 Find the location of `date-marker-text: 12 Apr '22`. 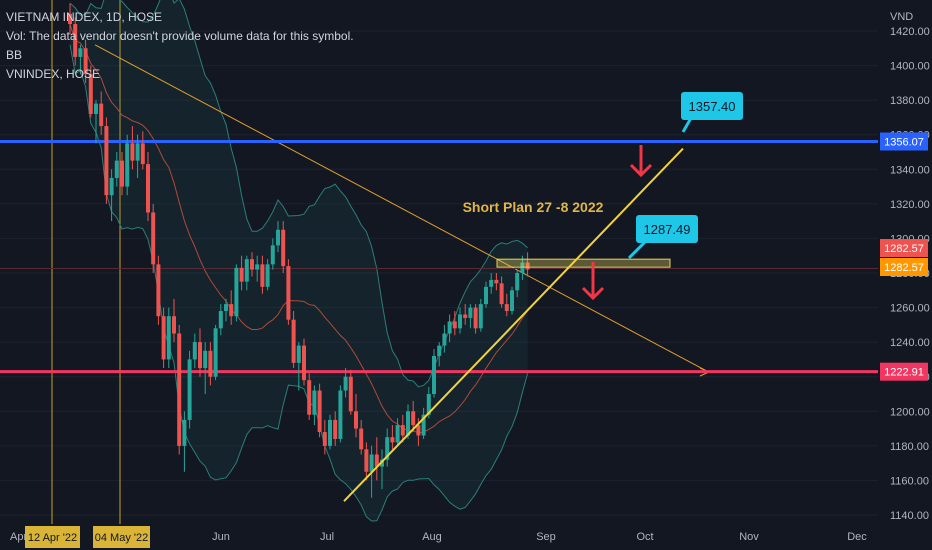

date-marker-text: 12 Apr '22 is located at coordinates (52, 538).